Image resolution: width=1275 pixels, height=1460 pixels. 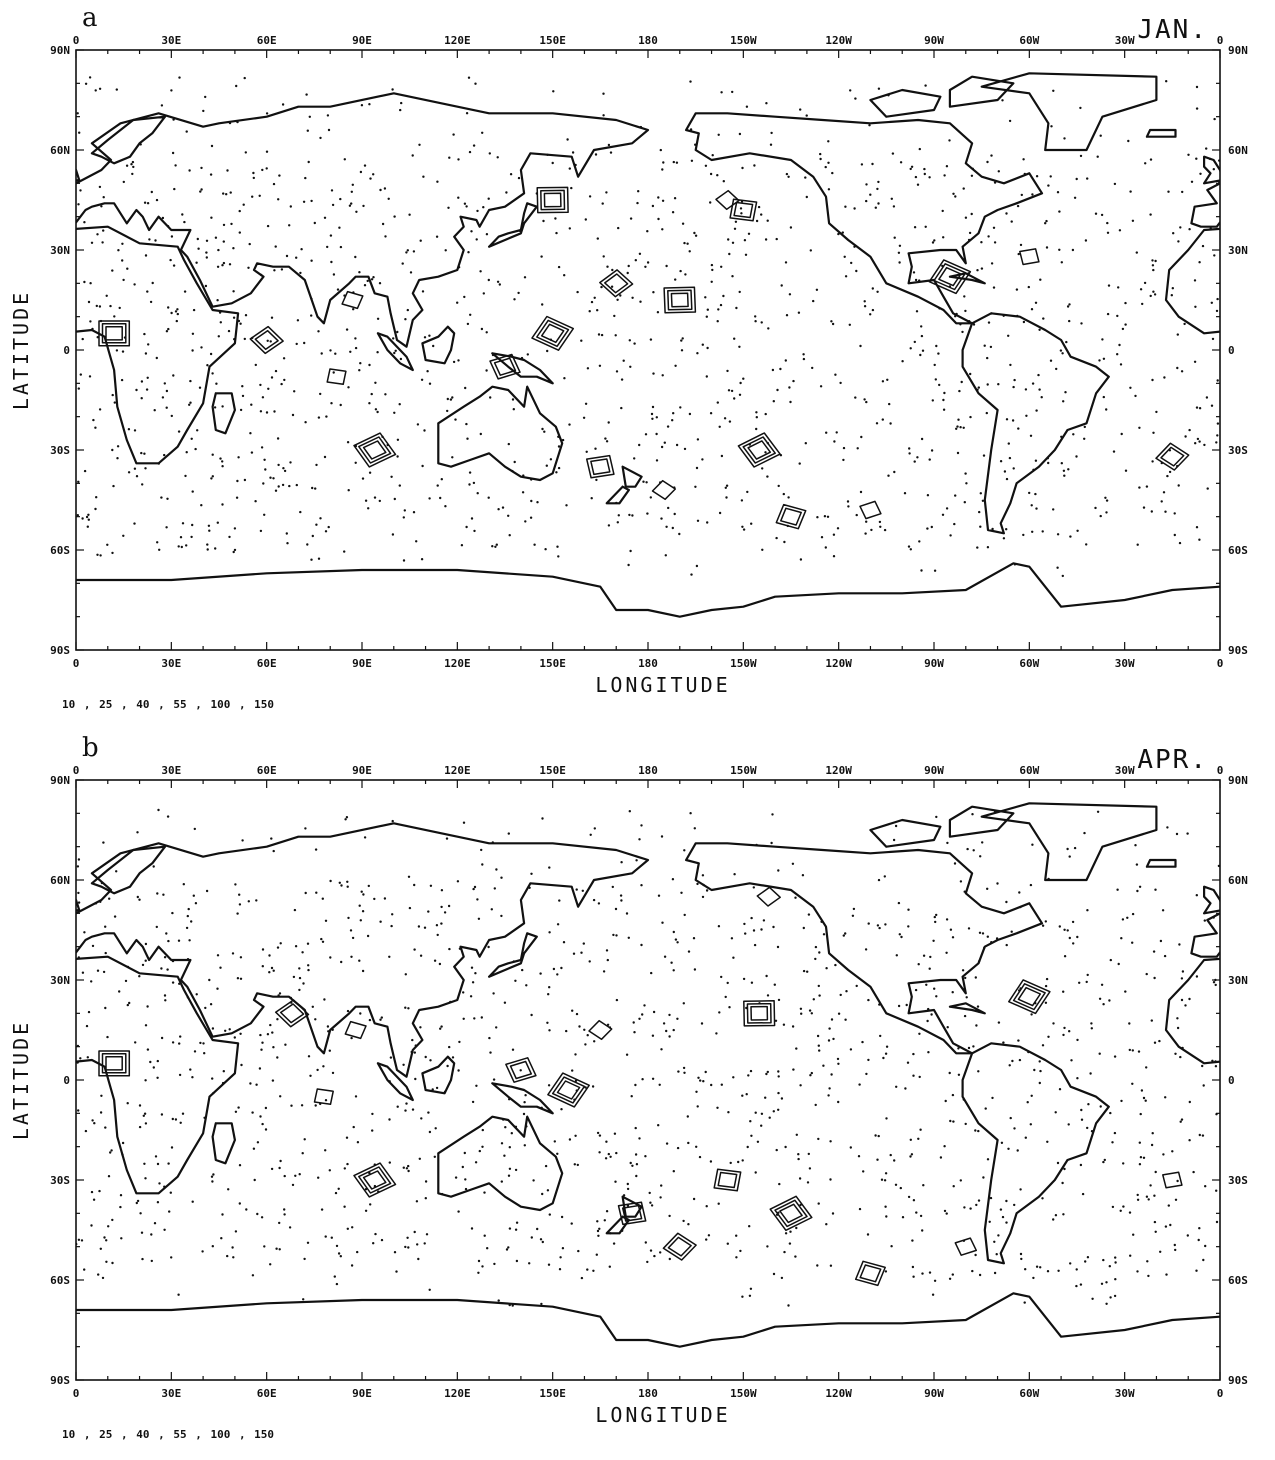 What do you see at coordinates (1029, 996) in the screenshot?
I see `contour-line` at bounding box center [1029, 996].